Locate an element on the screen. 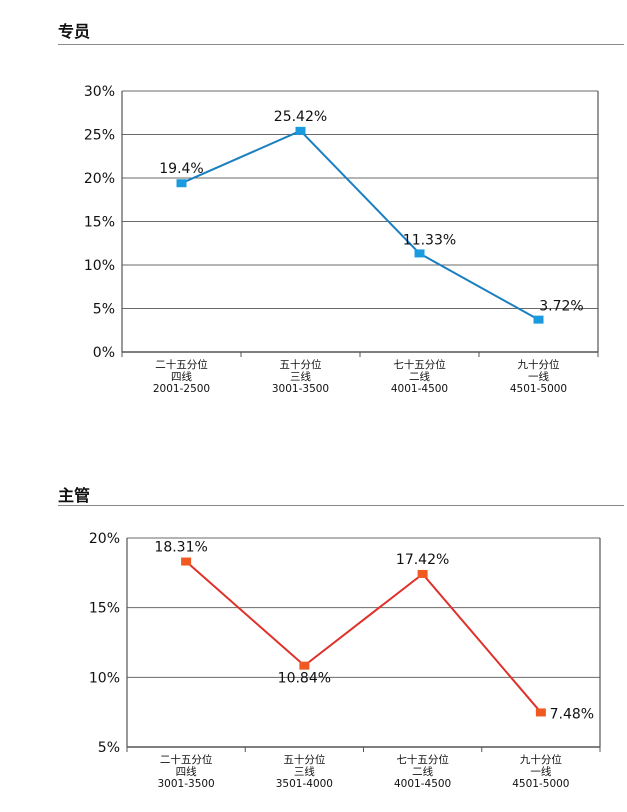 This screenshot has width=627, height=812. data-label: 3.72% is located at coordinates (561, 307).